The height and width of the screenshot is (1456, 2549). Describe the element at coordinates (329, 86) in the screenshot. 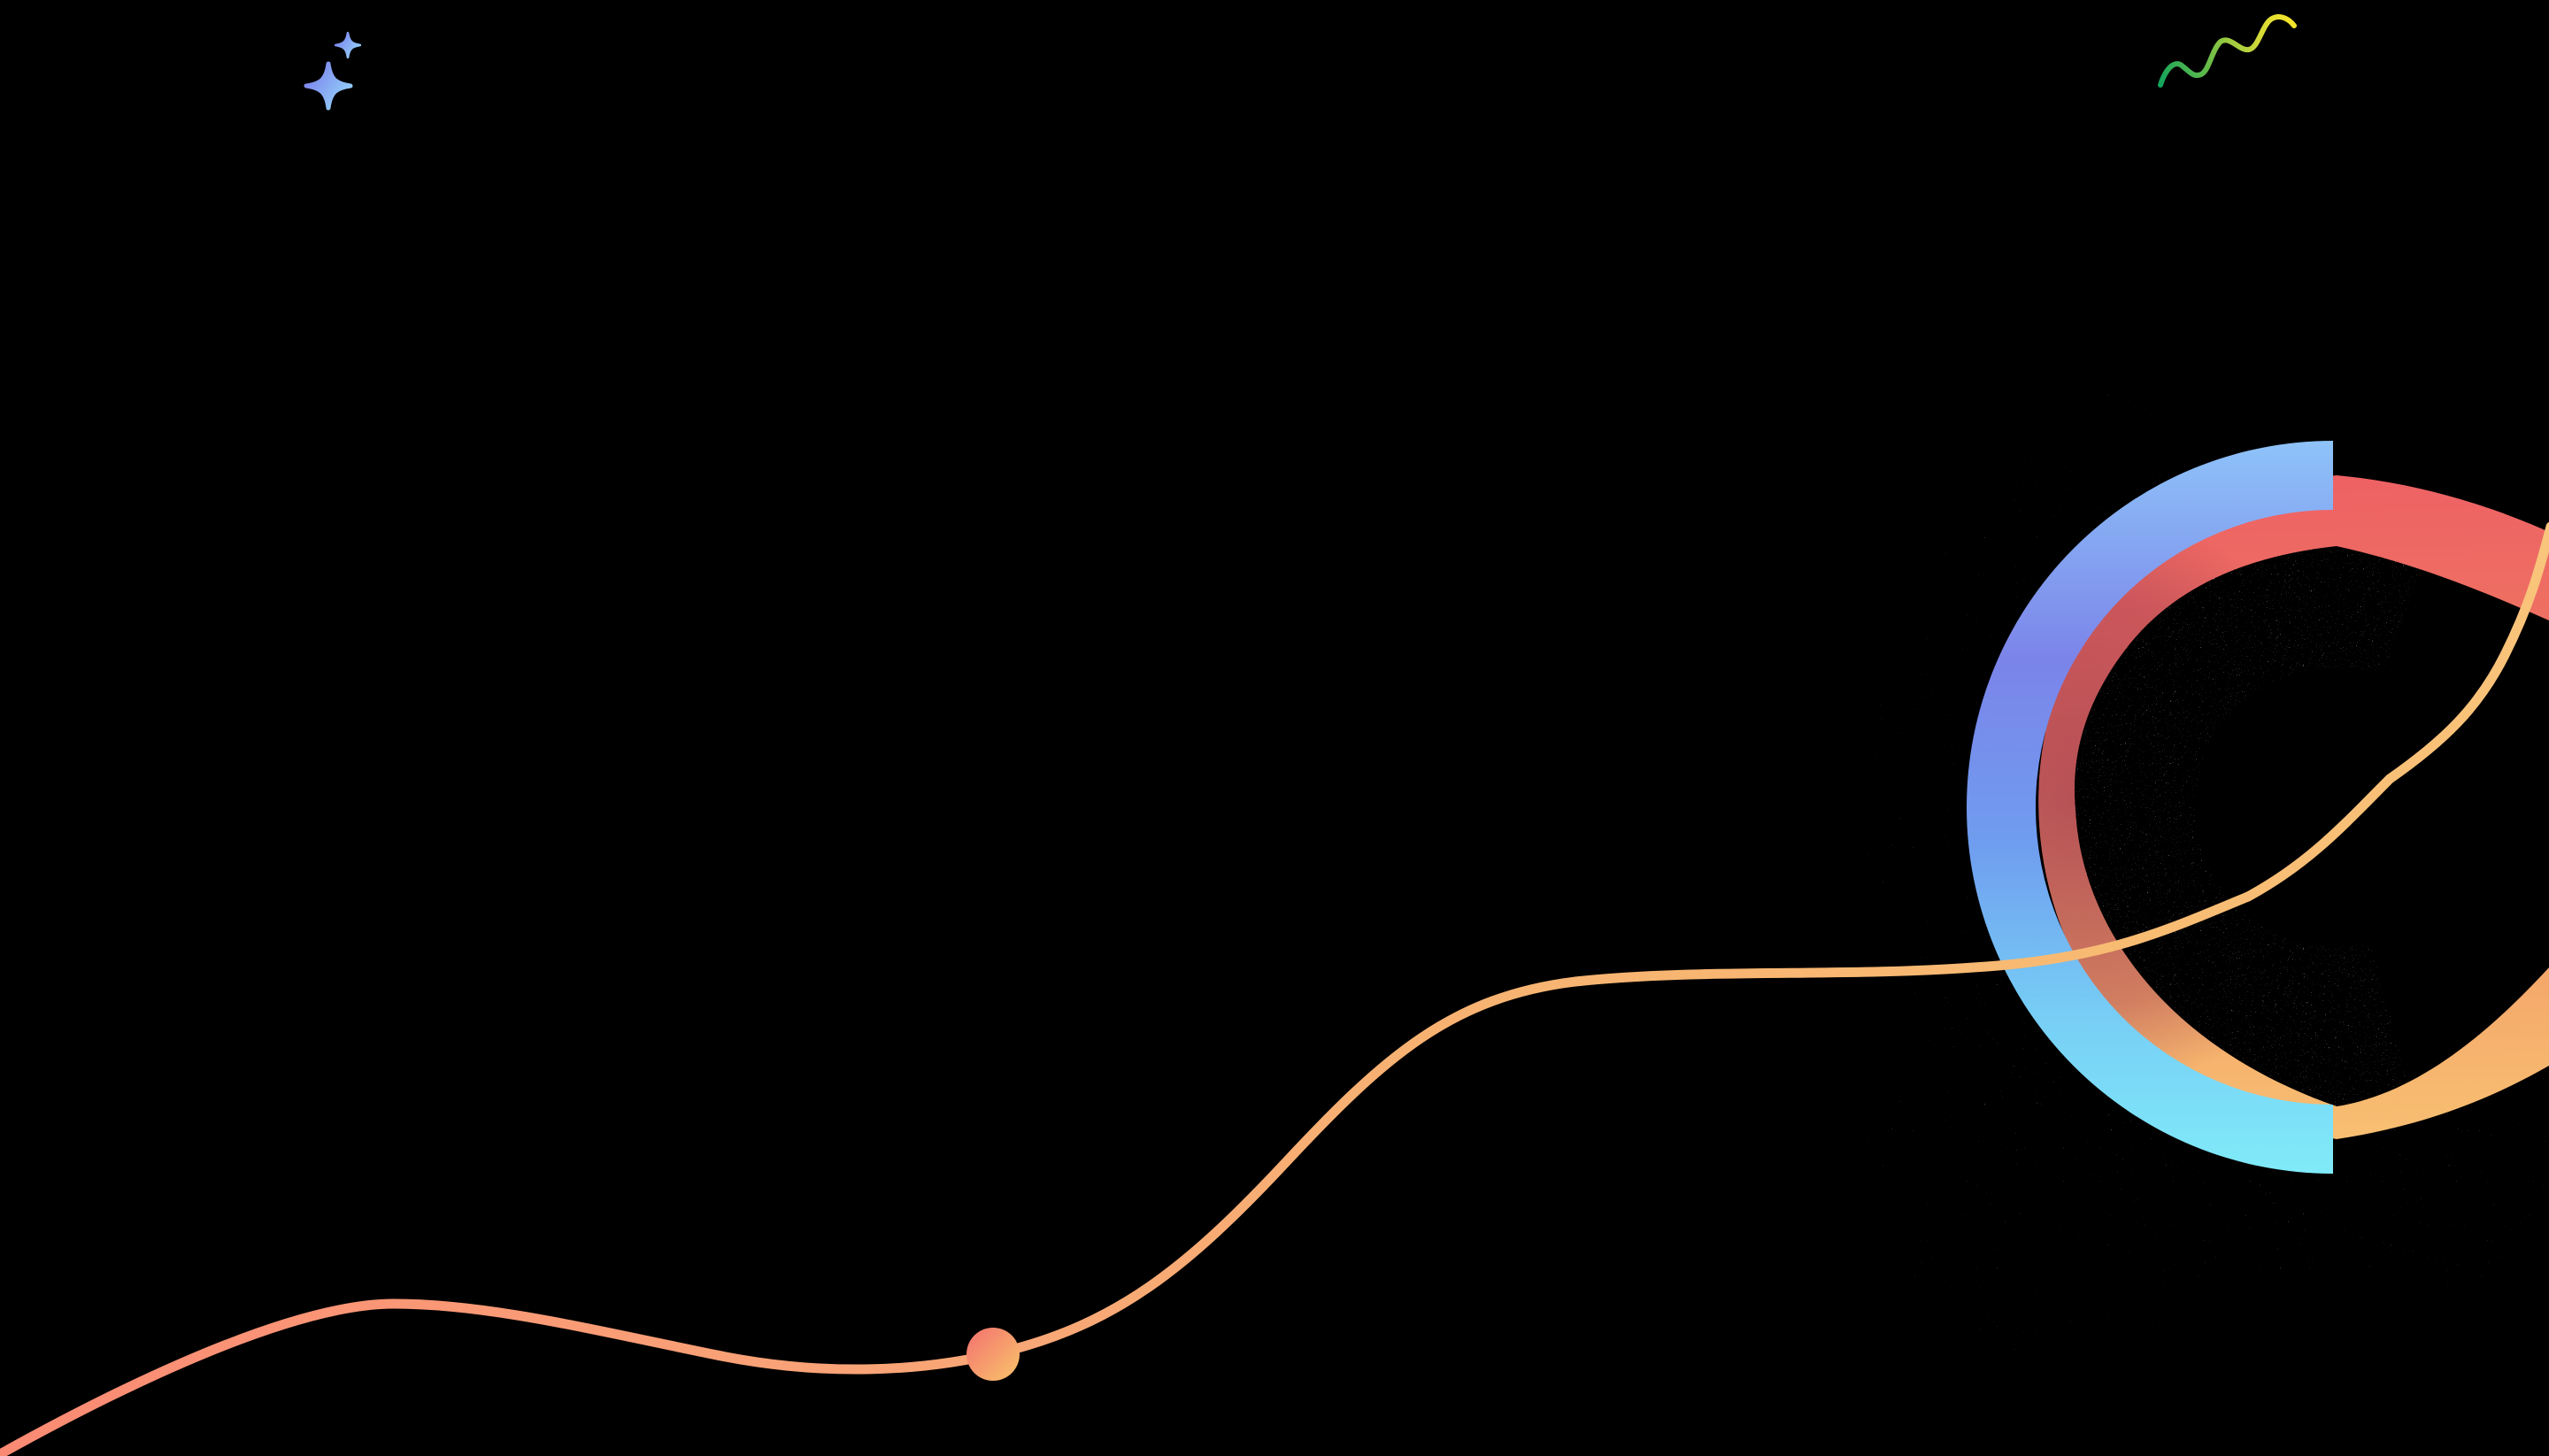

I see `sparkle-large-icon` at that location.